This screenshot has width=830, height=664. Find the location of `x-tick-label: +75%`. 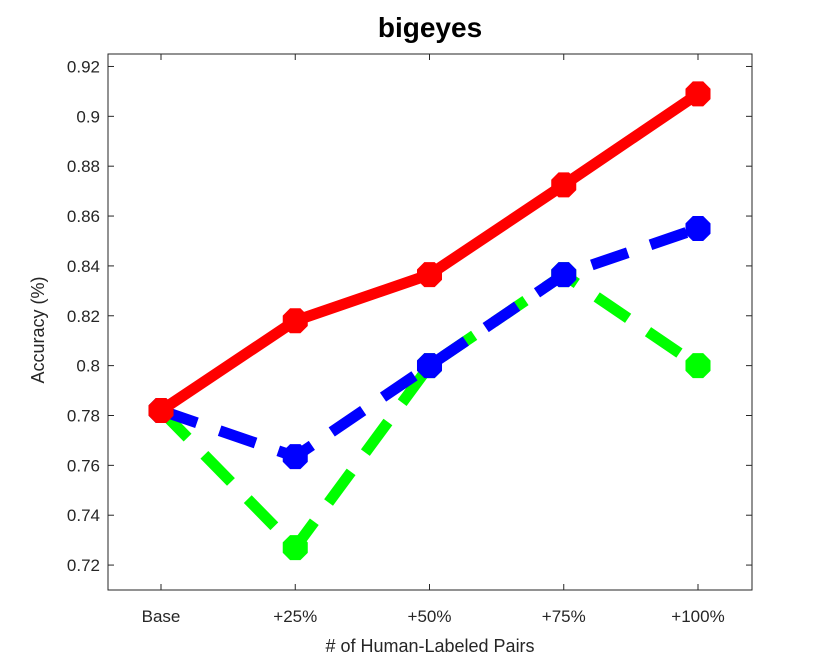

x-tick-label: +75% is located at coordinates (564, 616).